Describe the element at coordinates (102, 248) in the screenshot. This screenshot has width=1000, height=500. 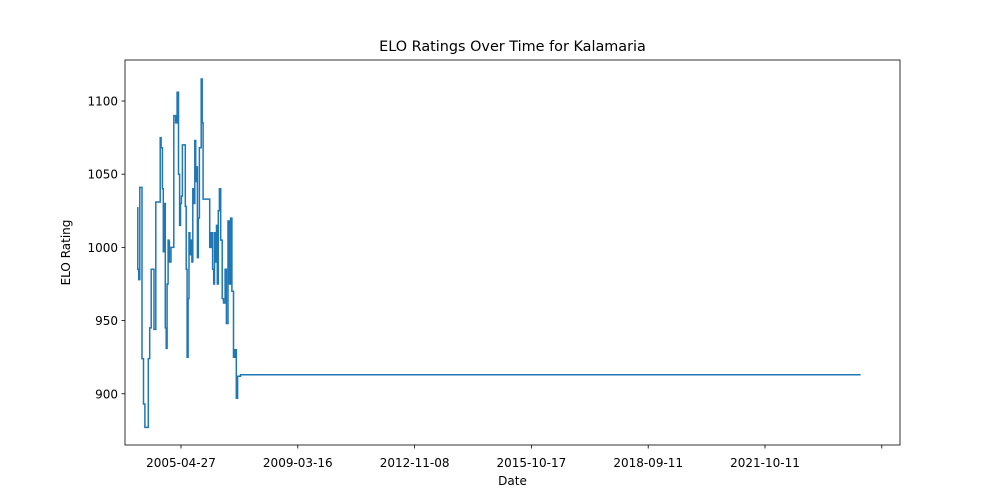
I see `y-tick-label: 1000` at that location.